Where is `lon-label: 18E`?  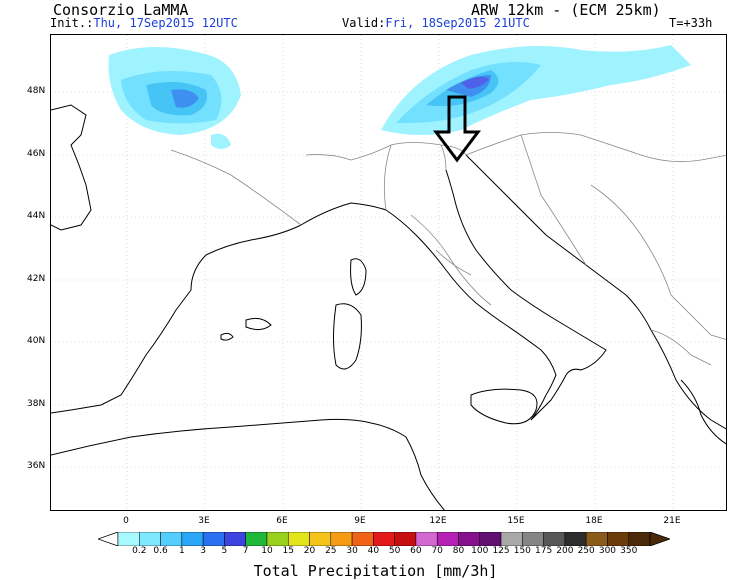 lon-label: 18E is located at coordinates (594, 521).